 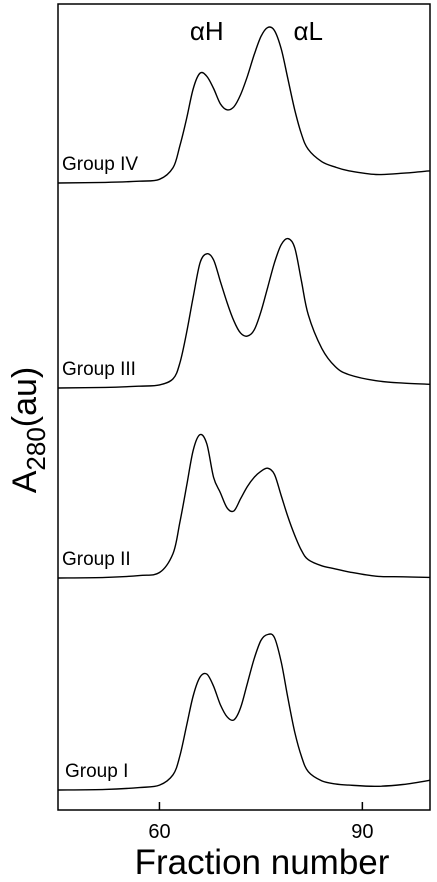 What do you see at coordinates (36, 448) in the screenshot?
I see `y-axis-label-subscript: 280` at bounding box center [36, 448].